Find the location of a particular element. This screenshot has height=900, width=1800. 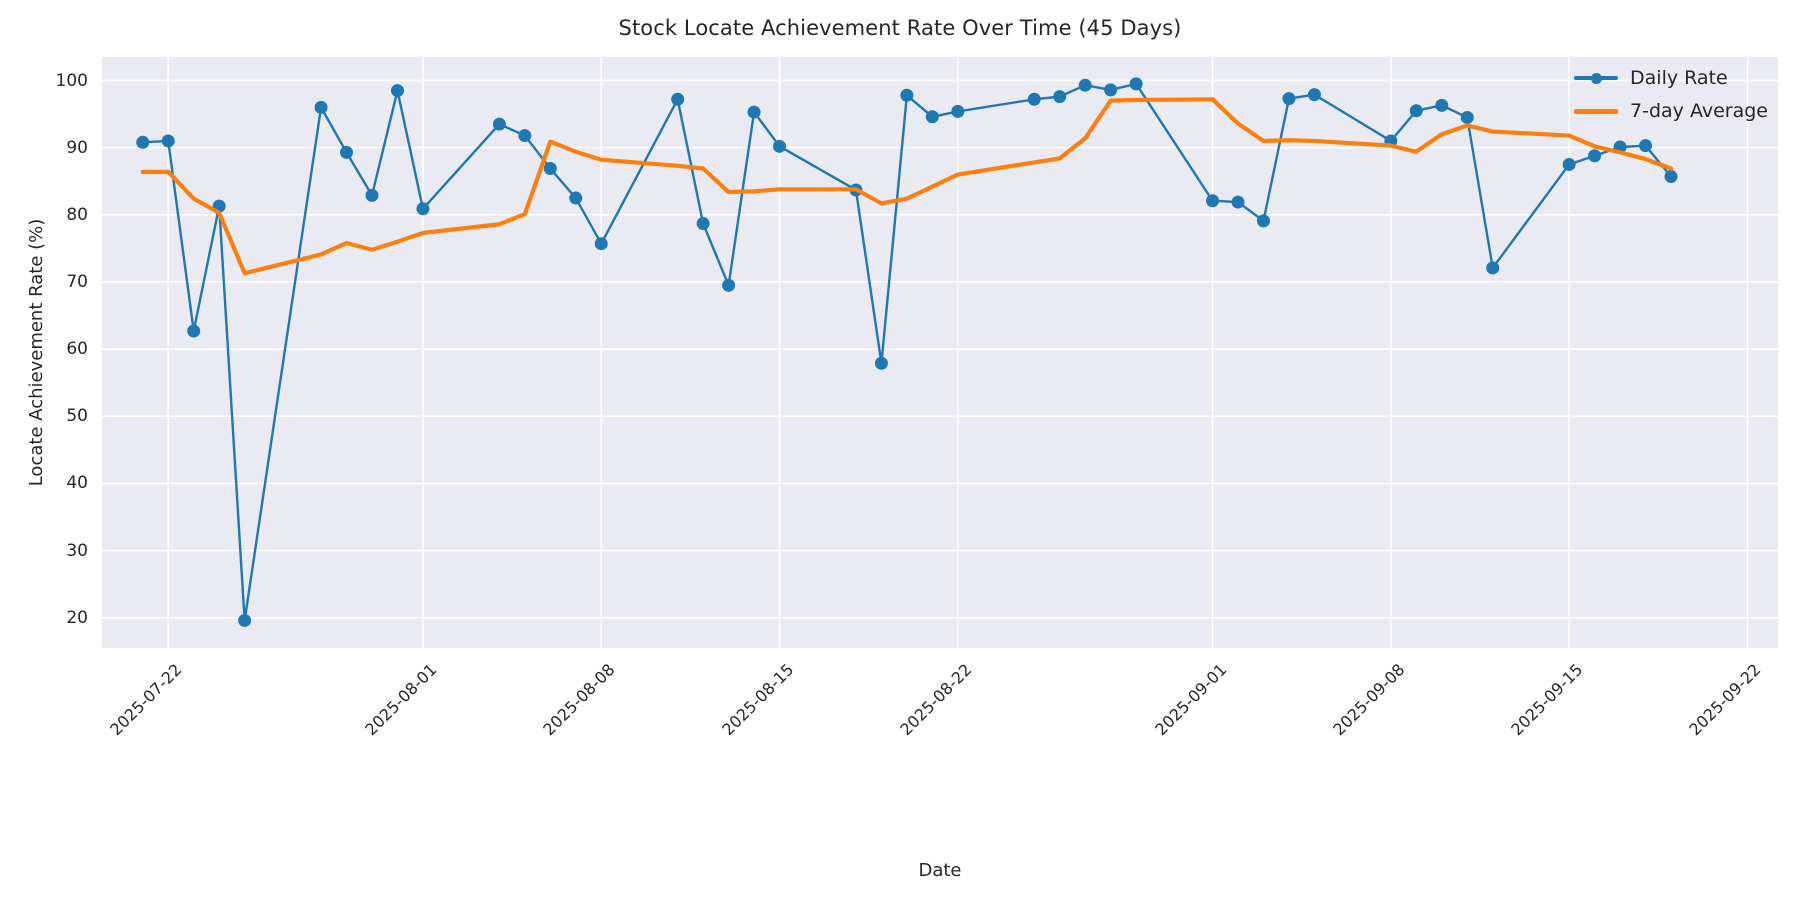

legend-label: Daily Rate is located at coordinates (1679, 78).